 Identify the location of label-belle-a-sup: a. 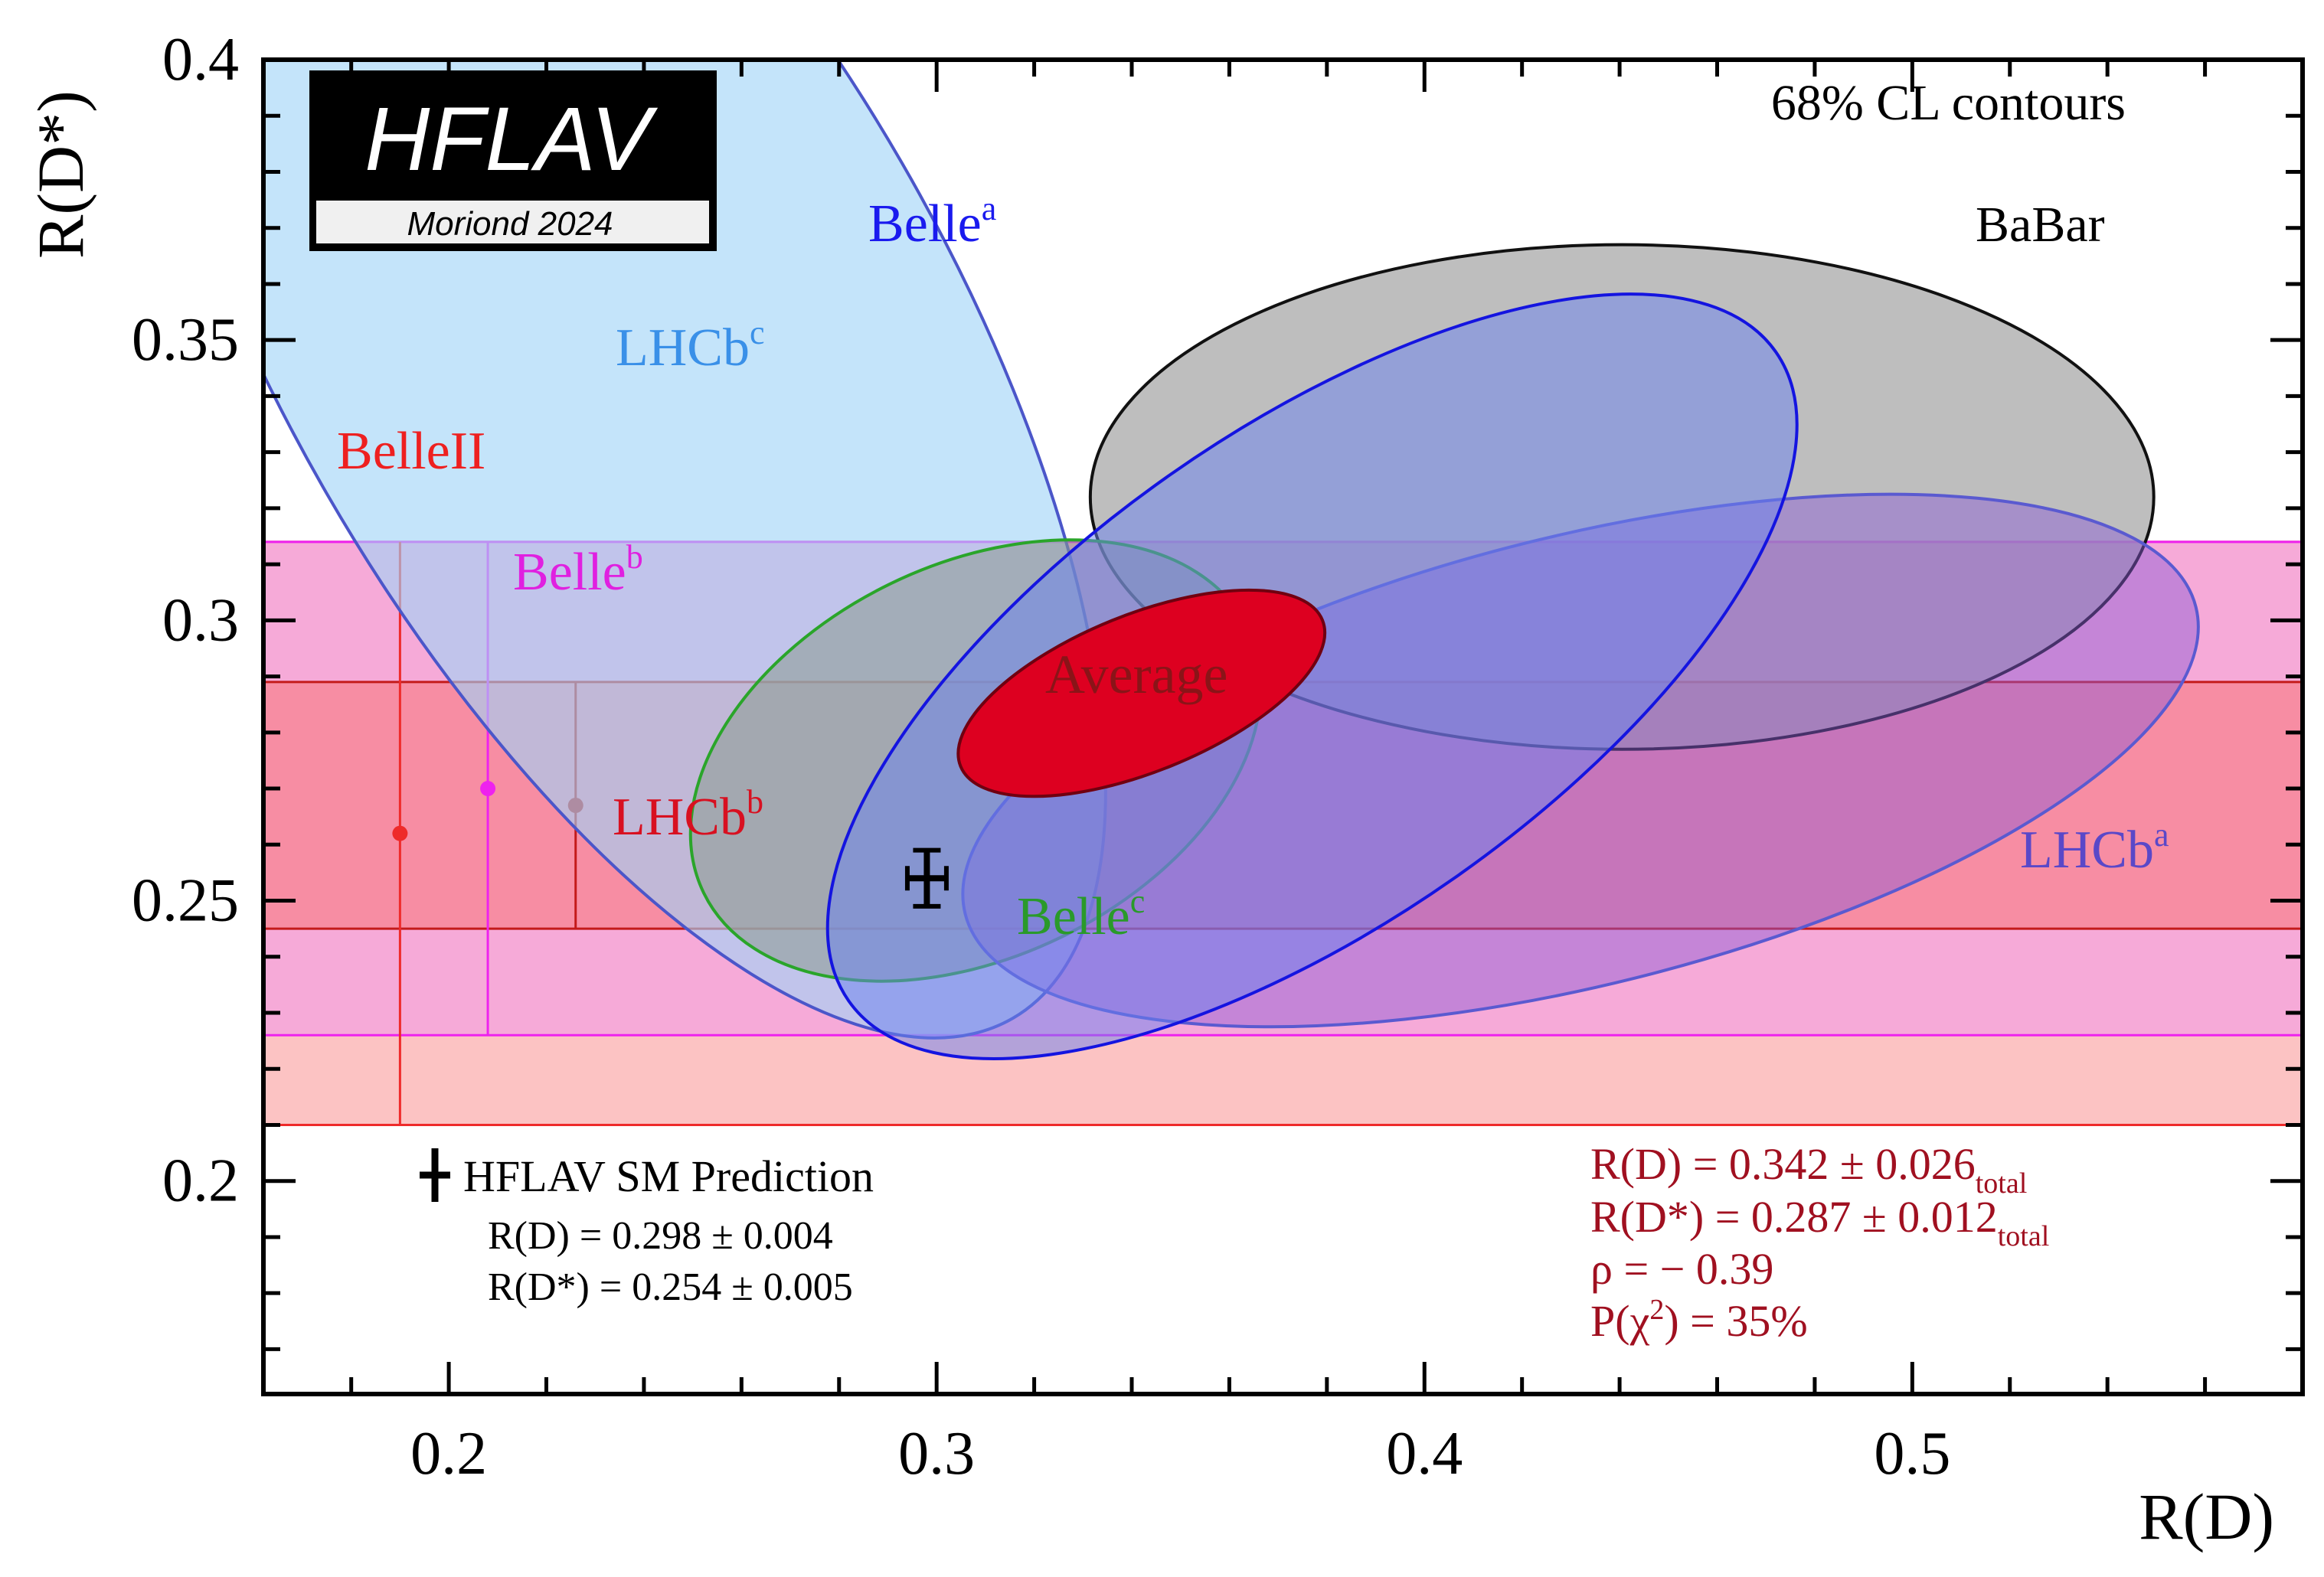
(990, 208).